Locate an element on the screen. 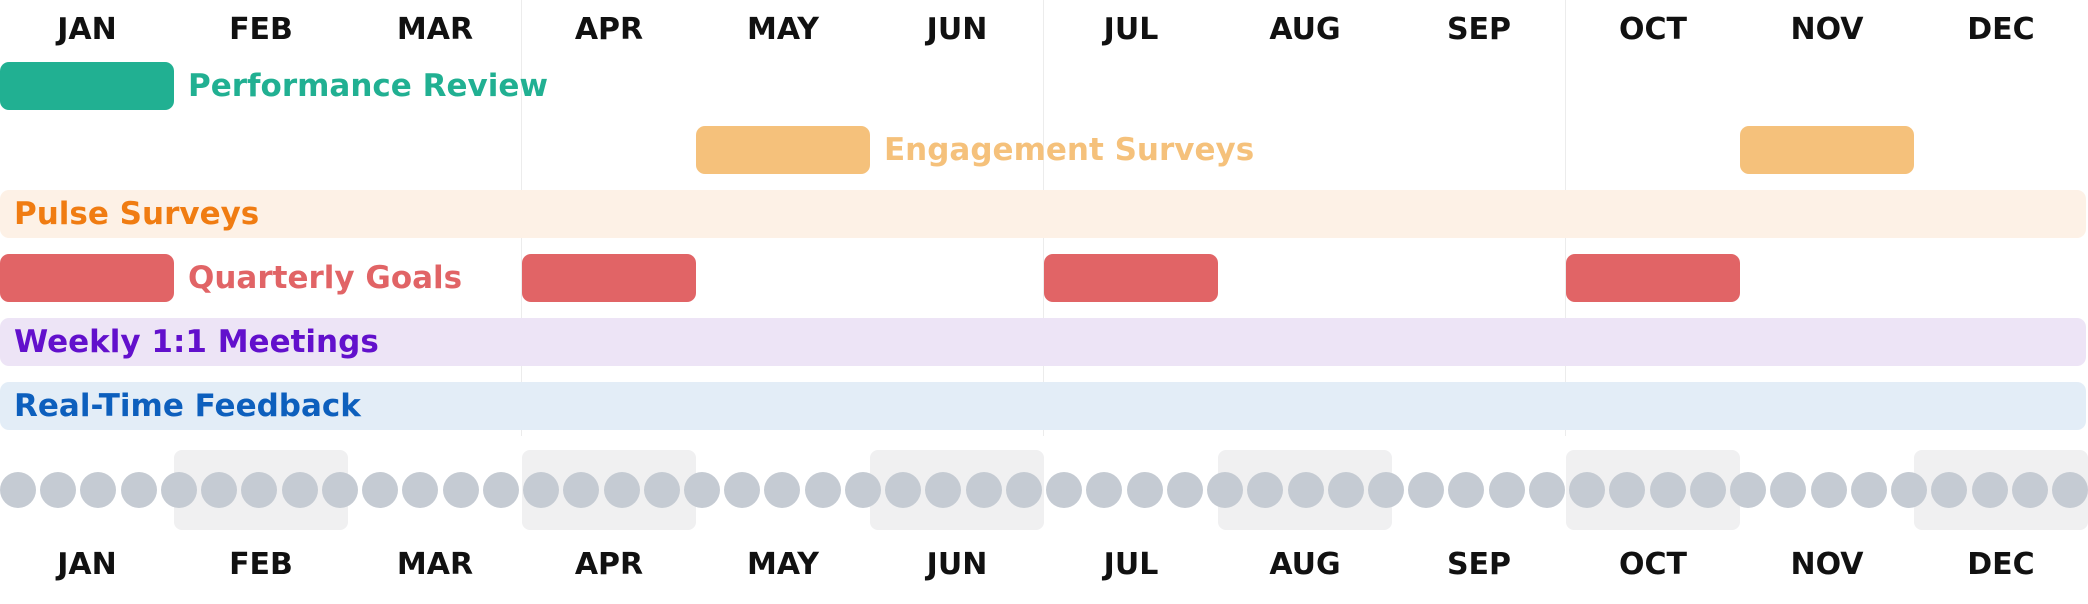  performance-review-bar is located at coordinates (87, 86).